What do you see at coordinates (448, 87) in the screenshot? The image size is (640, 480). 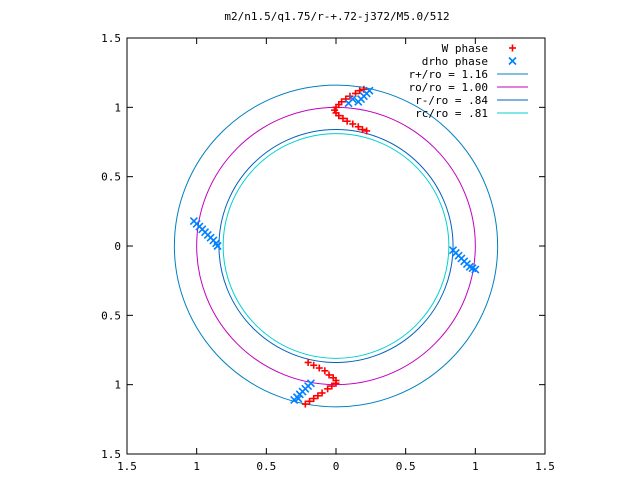 I see `legend-label: ro/ro = 1.00` at bounding box center [448, 87].